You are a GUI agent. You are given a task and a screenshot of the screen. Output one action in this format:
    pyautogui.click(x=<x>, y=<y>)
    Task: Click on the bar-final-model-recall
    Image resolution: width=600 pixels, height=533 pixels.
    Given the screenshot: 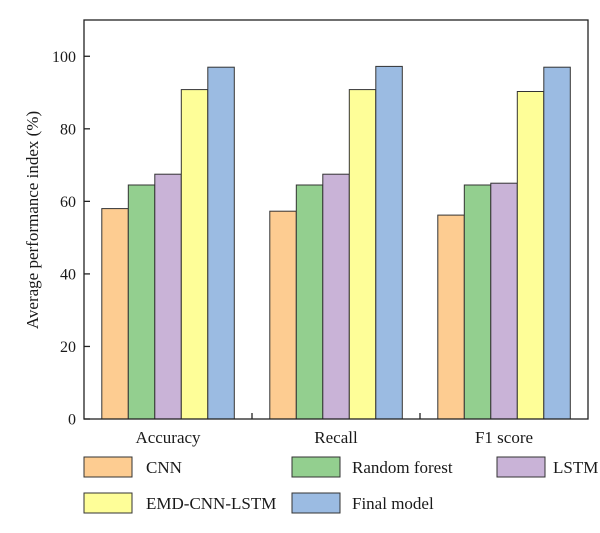 What is the action you would take?
    pyautogui.click(x=389, y=242)
    